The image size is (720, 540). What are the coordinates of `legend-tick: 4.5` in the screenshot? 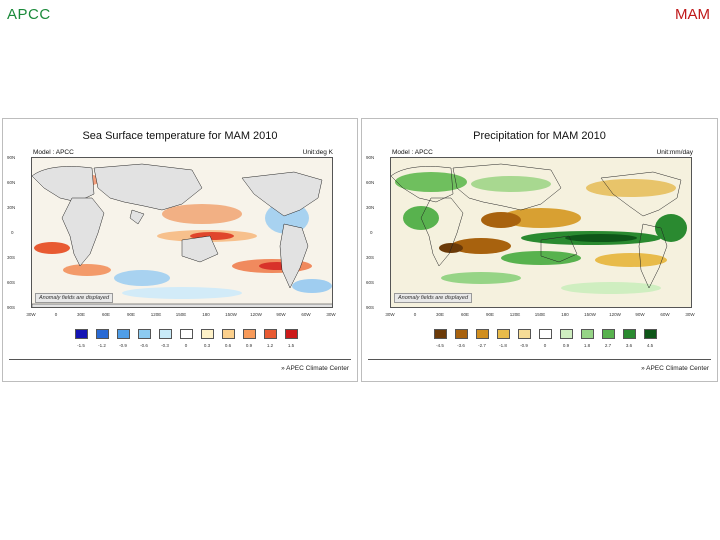 It's located at (650, 345).